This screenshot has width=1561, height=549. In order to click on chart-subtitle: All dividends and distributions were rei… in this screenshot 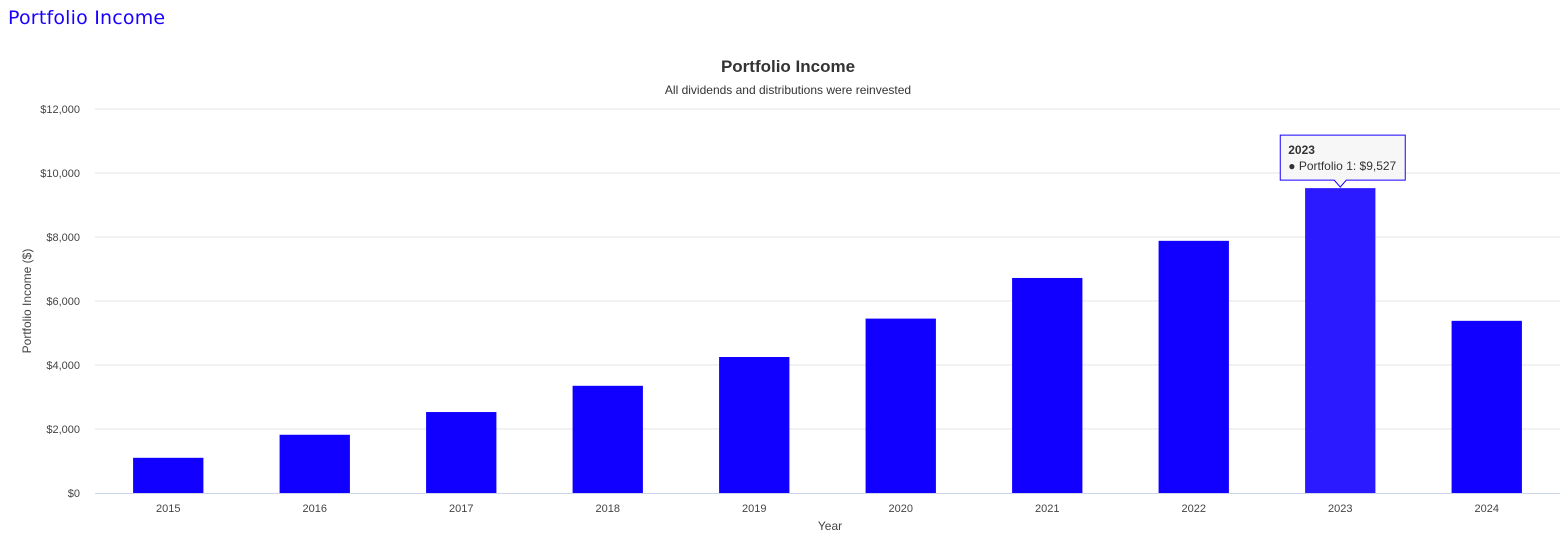, I will do `click(788, 90)`.